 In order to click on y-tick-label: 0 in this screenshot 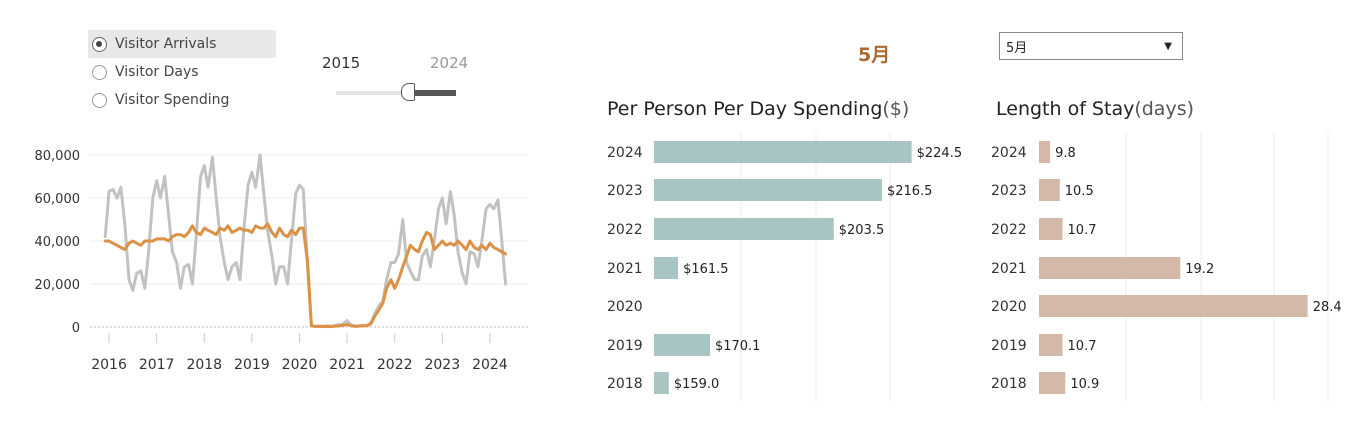, I will do `click(76, 328)`.